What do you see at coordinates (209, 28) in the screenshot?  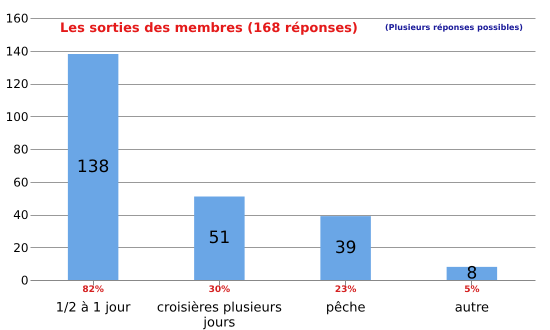 I see `chart-title: Les sorties des membres (168 réponses)` at bounding box center [209, 28].